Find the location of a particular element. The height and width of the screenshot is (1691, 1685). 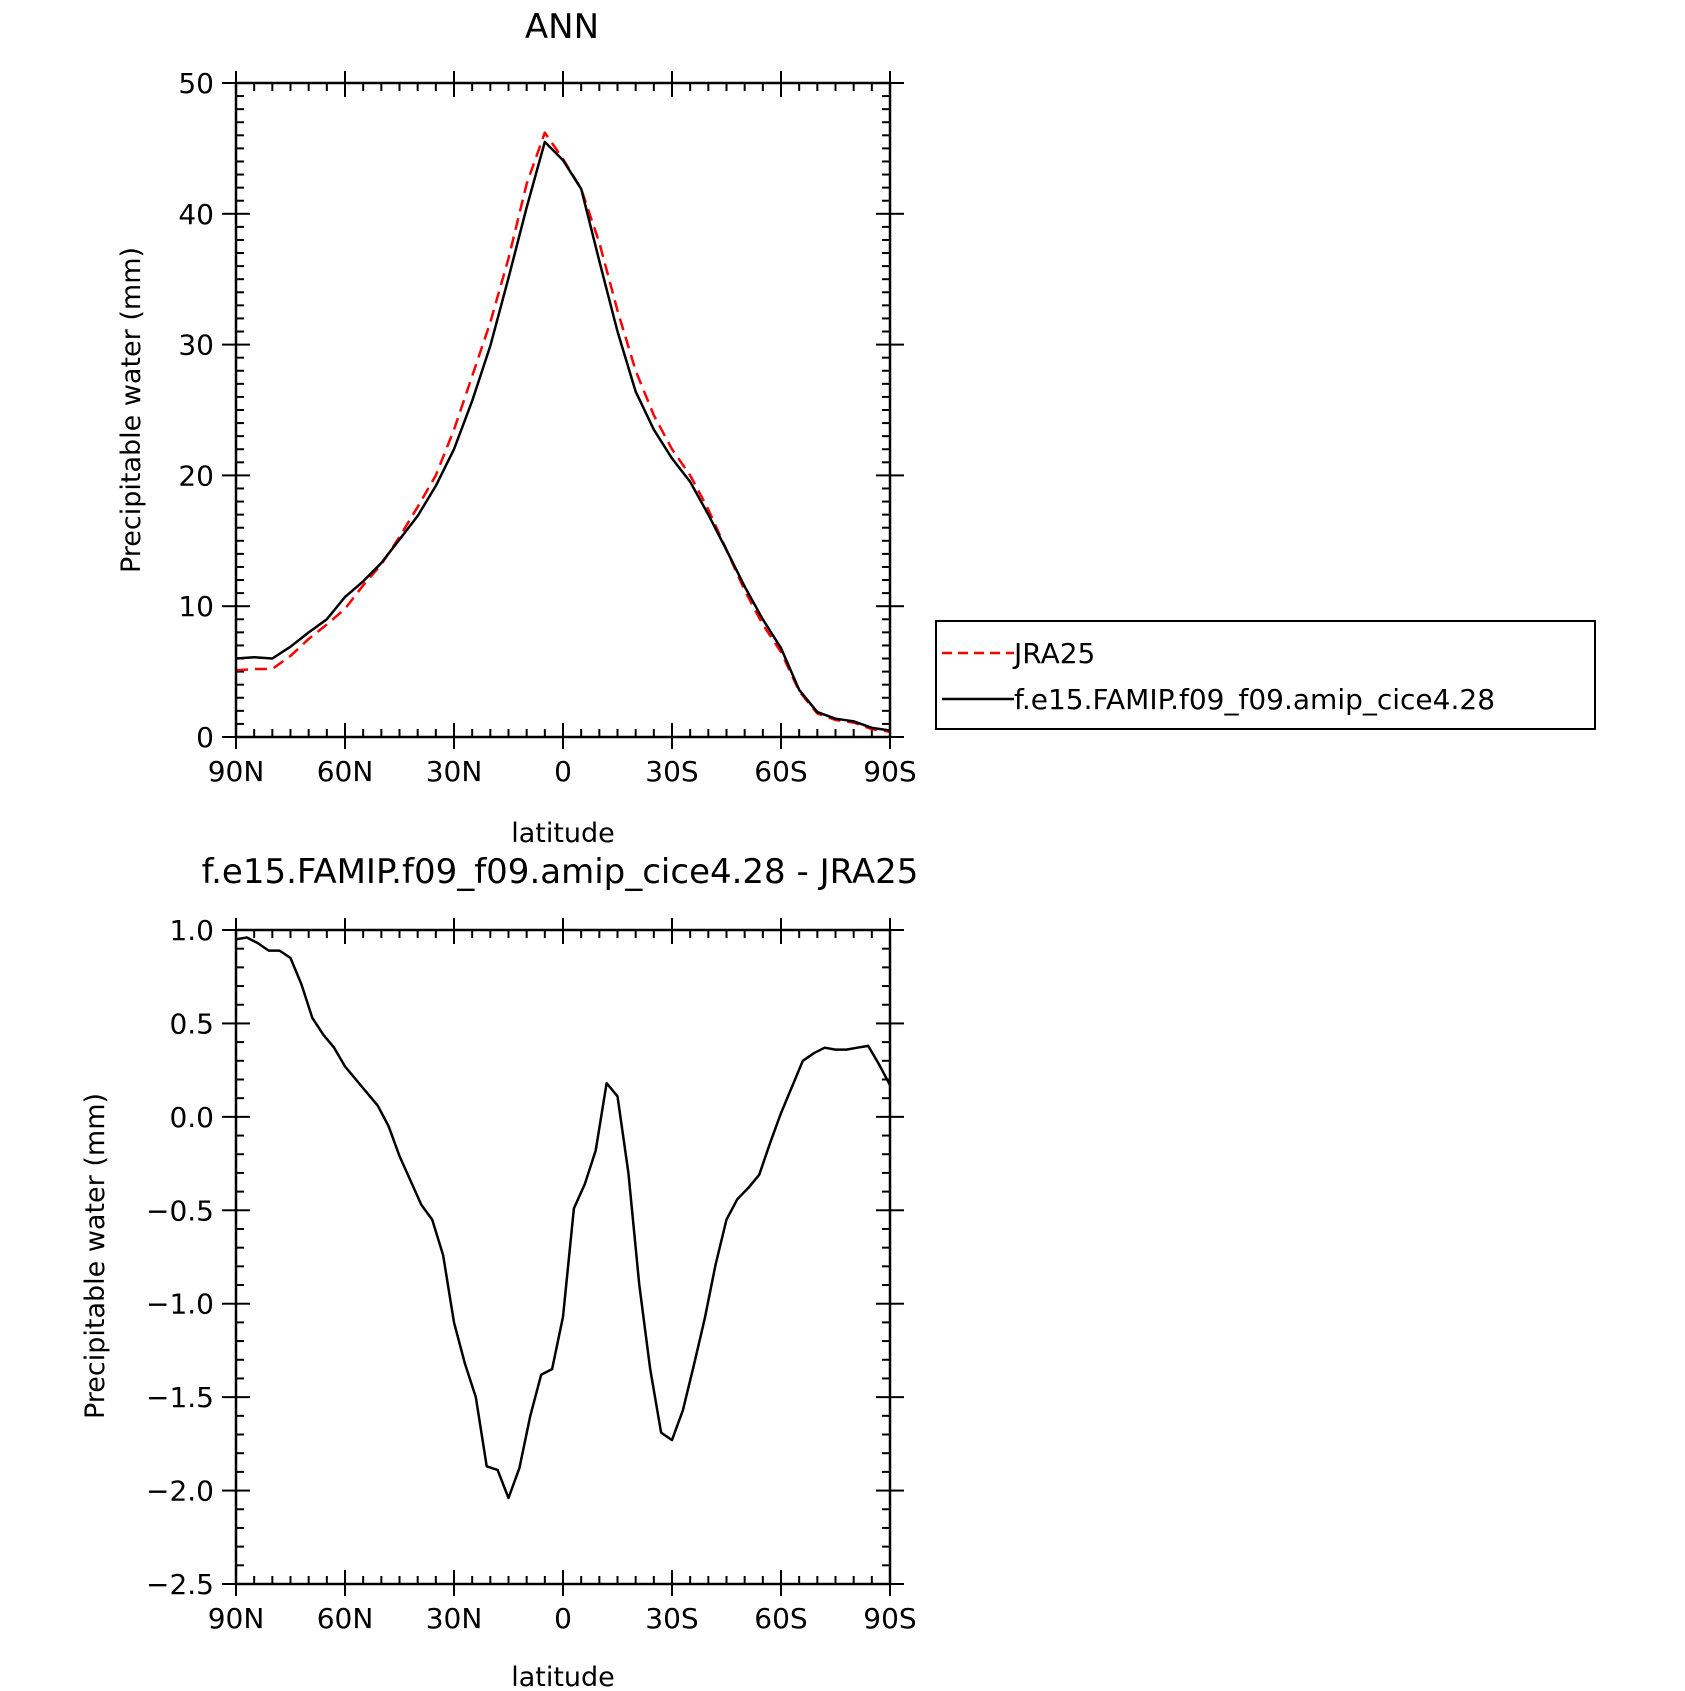

y-tick-label: −1.5 is located at coordinates (180, 1397).